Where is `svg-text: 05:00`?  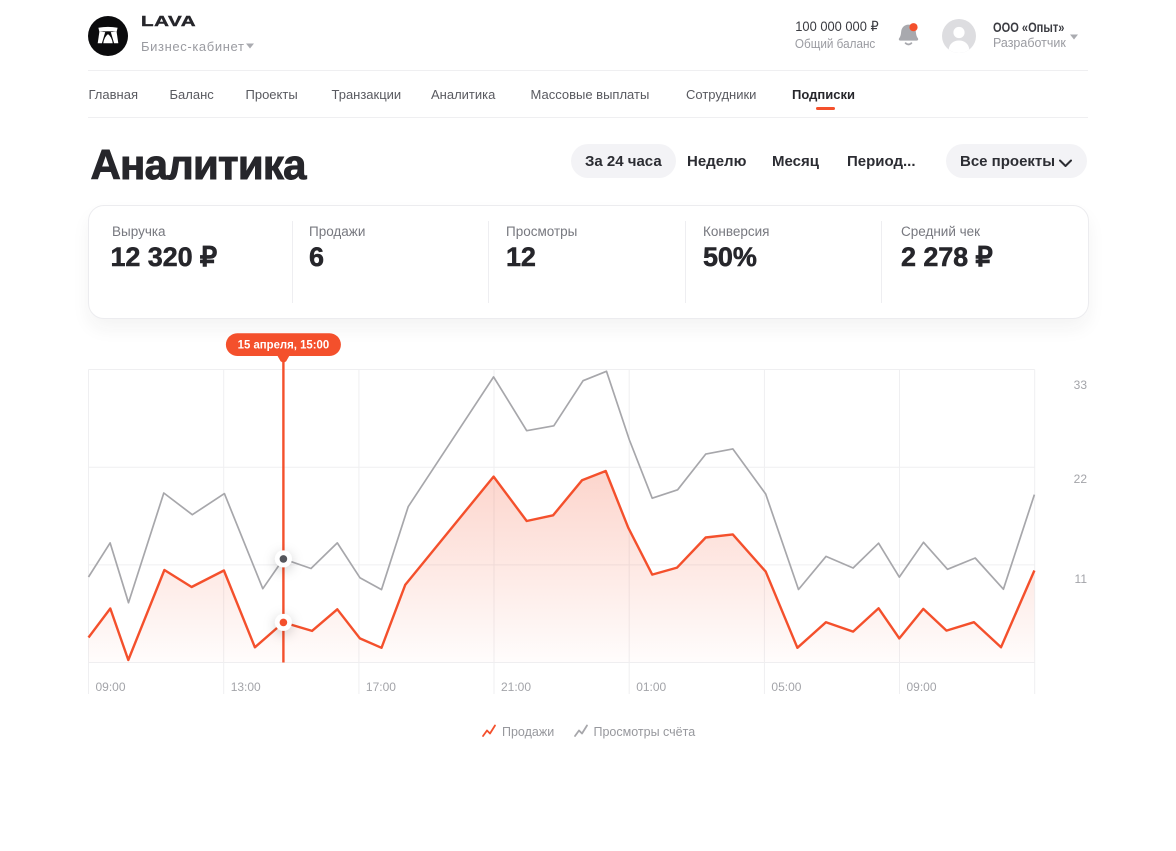 svg-text: 05:00 is located at coordinates (786, 687).